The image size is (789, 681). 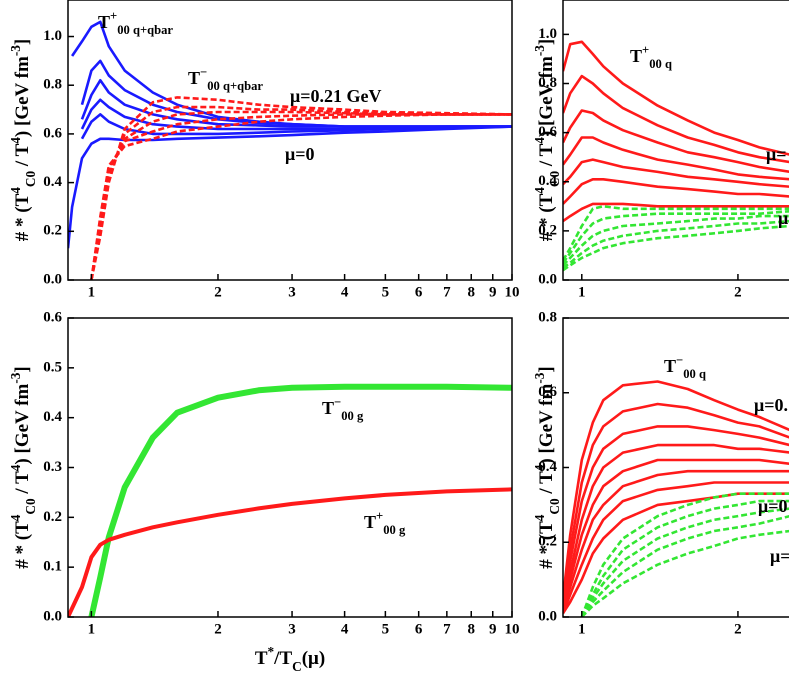 What do you see at coordinates (512, 292) in the screenshot?
I see `x-tick-label: 10` at bounding box center [512, 292].